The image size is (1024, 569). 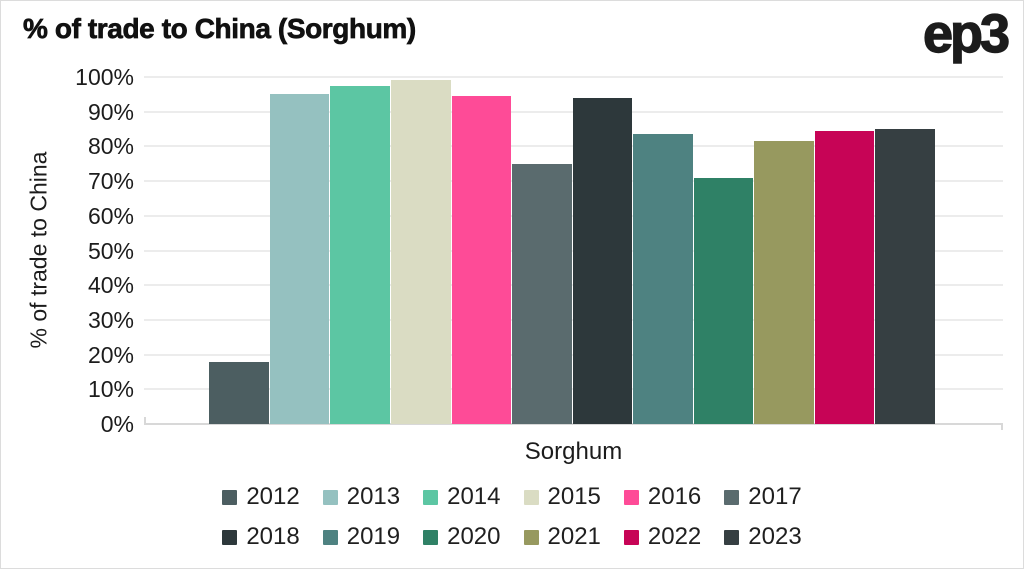 What do you see at coordinates (239, 392) in the screenshot?
I see `bar-2012` at bounding box center [239, 392].